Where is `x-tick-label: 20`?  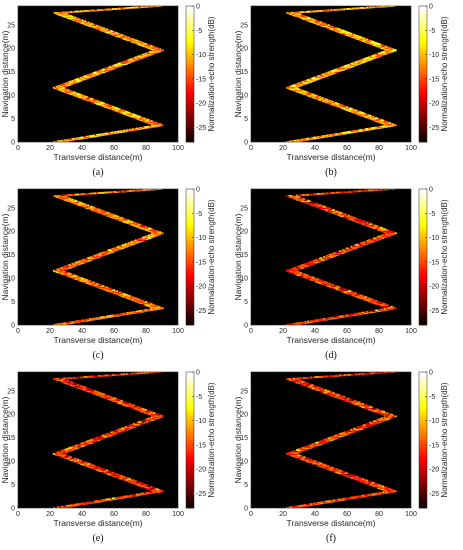
x-tick-label: 20 is located at coordinates (50, 148).